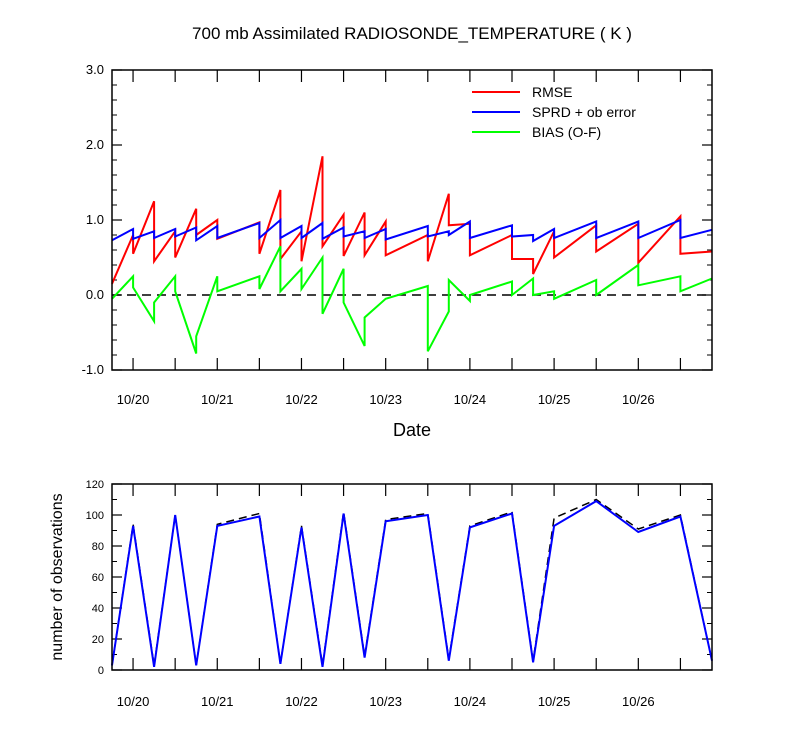 The width and height of the screenshot is (800, 750). Describe the element at coordinates (101, 671) in the screenshot. I see `y-tick-label: 0` at that location.